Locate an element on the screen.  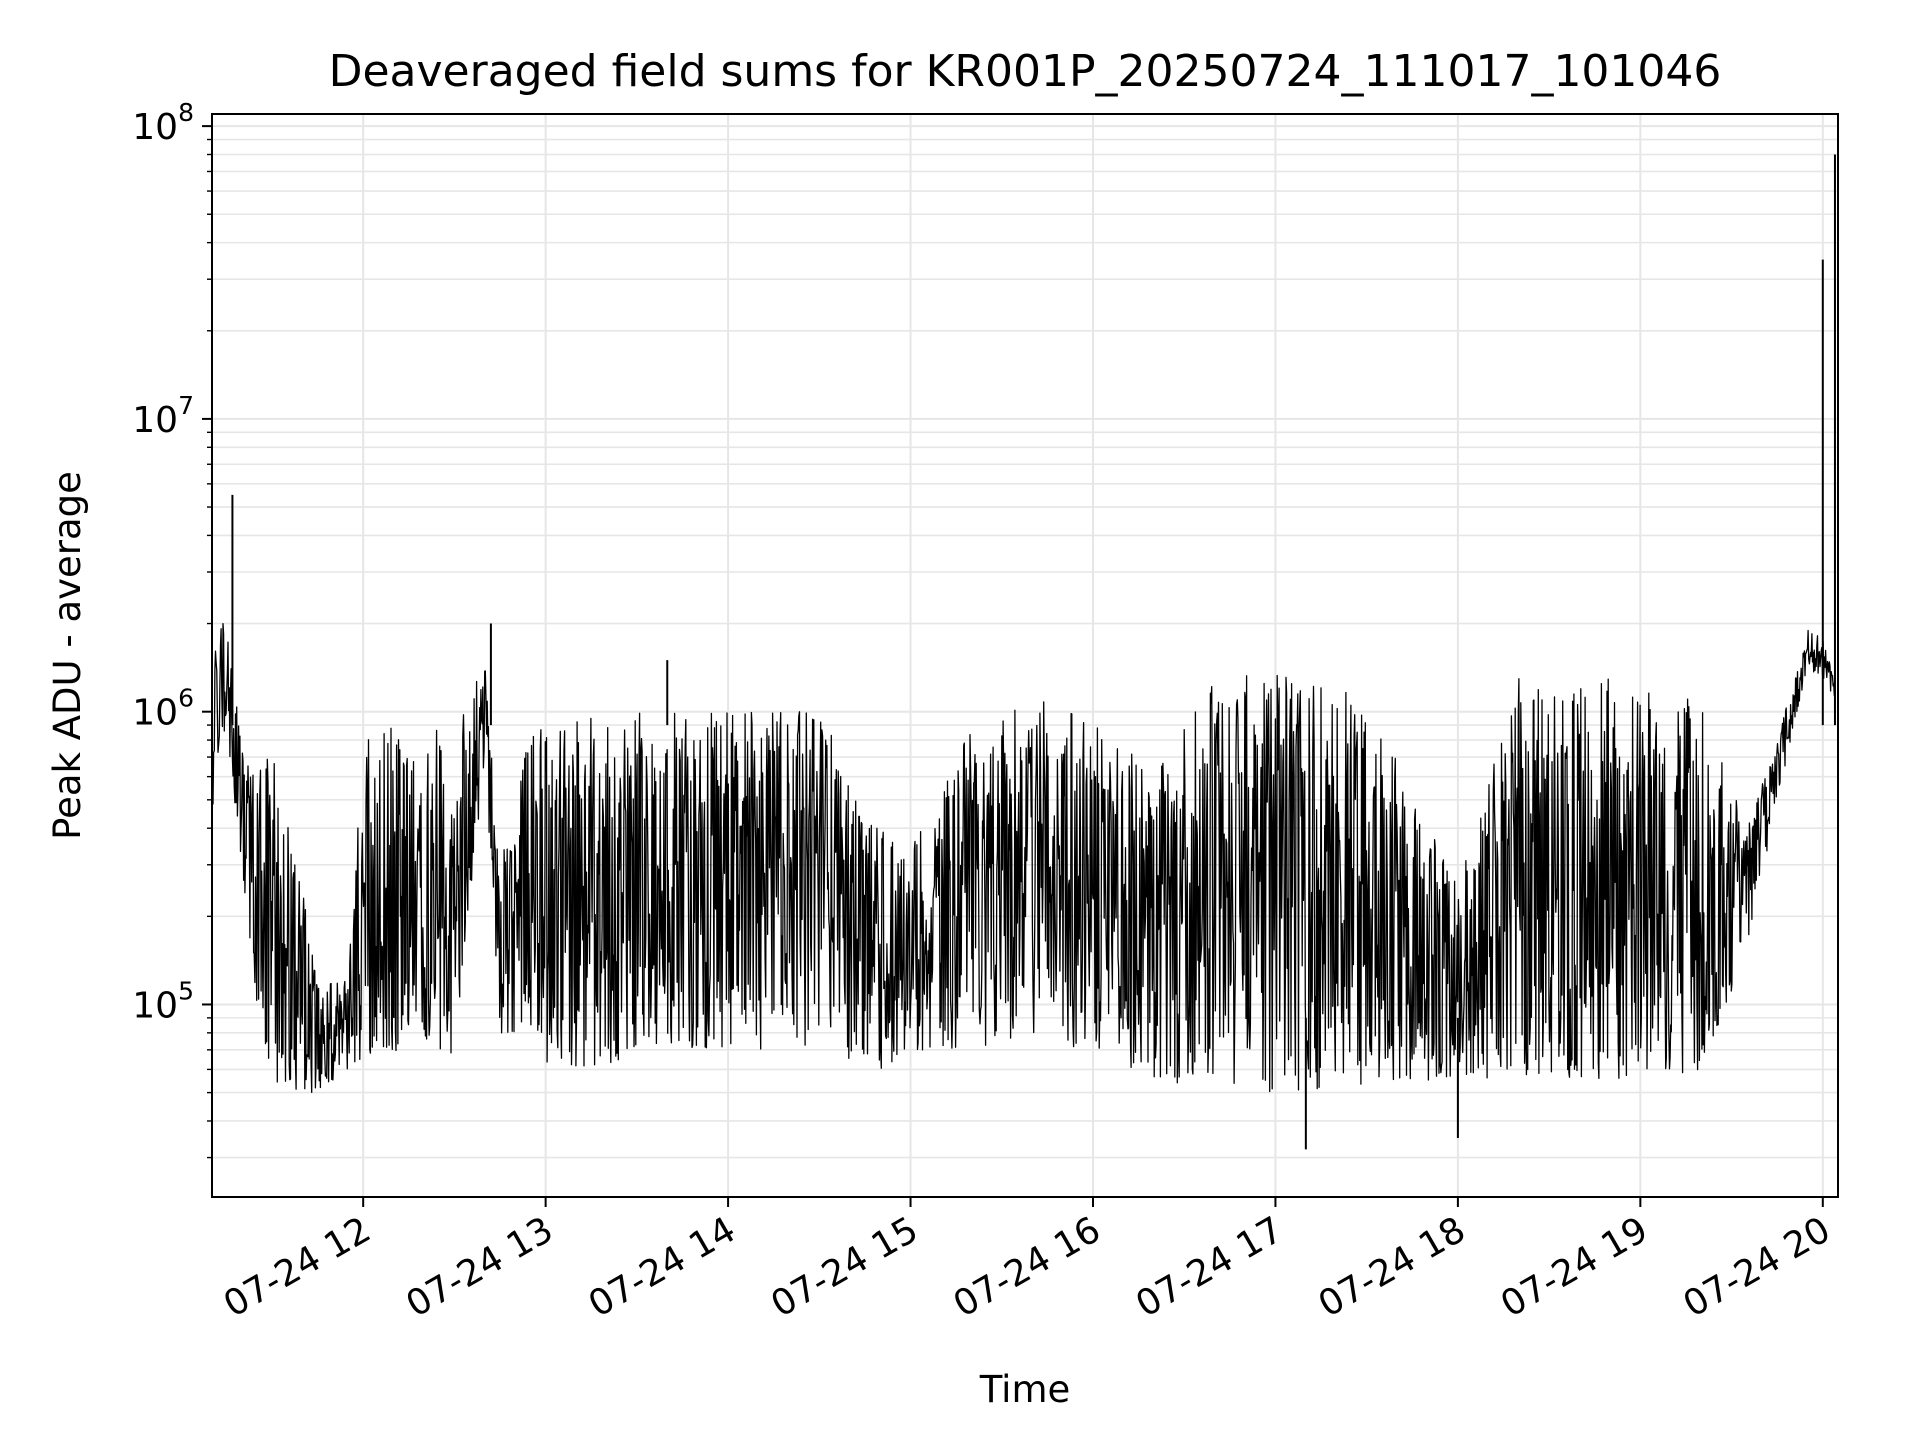
y-tick-label: 10⁷ is located at coordinates (163, 416).